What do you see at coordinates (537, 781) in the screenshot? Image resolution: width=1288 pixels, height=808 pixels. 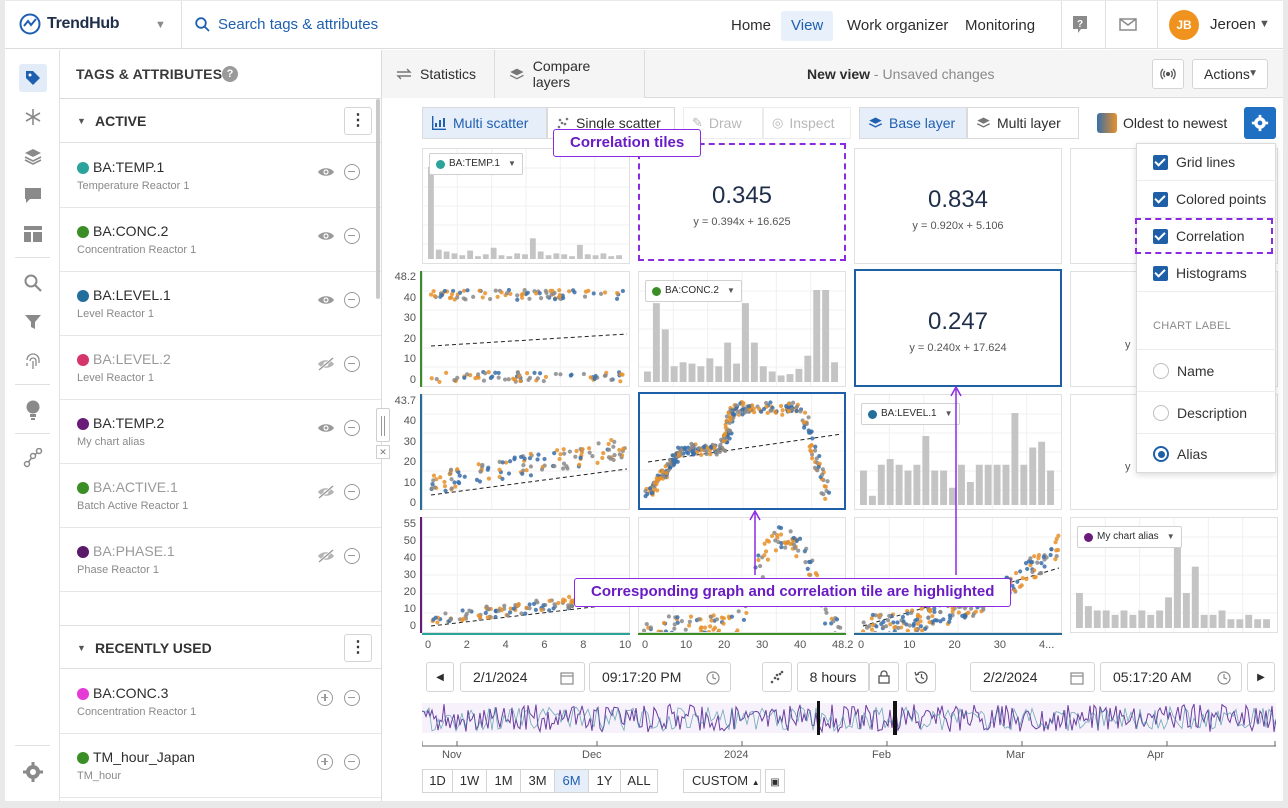 I see `range-button-3m: 3M` at bounding box center [537, 781].